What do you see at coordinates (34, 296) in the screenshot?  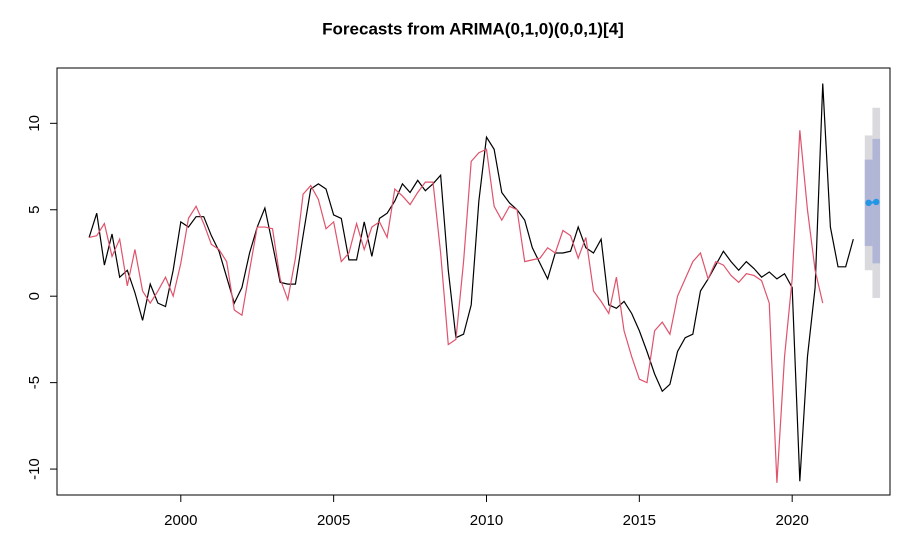 I see `y-tick-label: 0` at bounding box center [34, 296].